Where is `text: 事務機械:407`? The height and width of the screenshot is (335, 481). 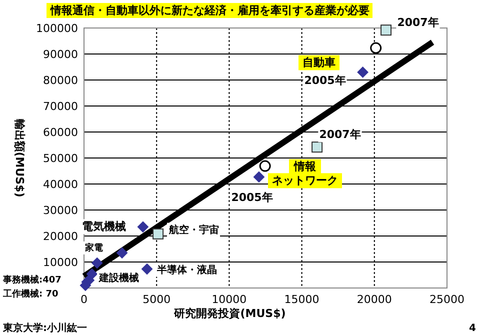
text: 事務機械:407 is located at coordinates (32, 280).